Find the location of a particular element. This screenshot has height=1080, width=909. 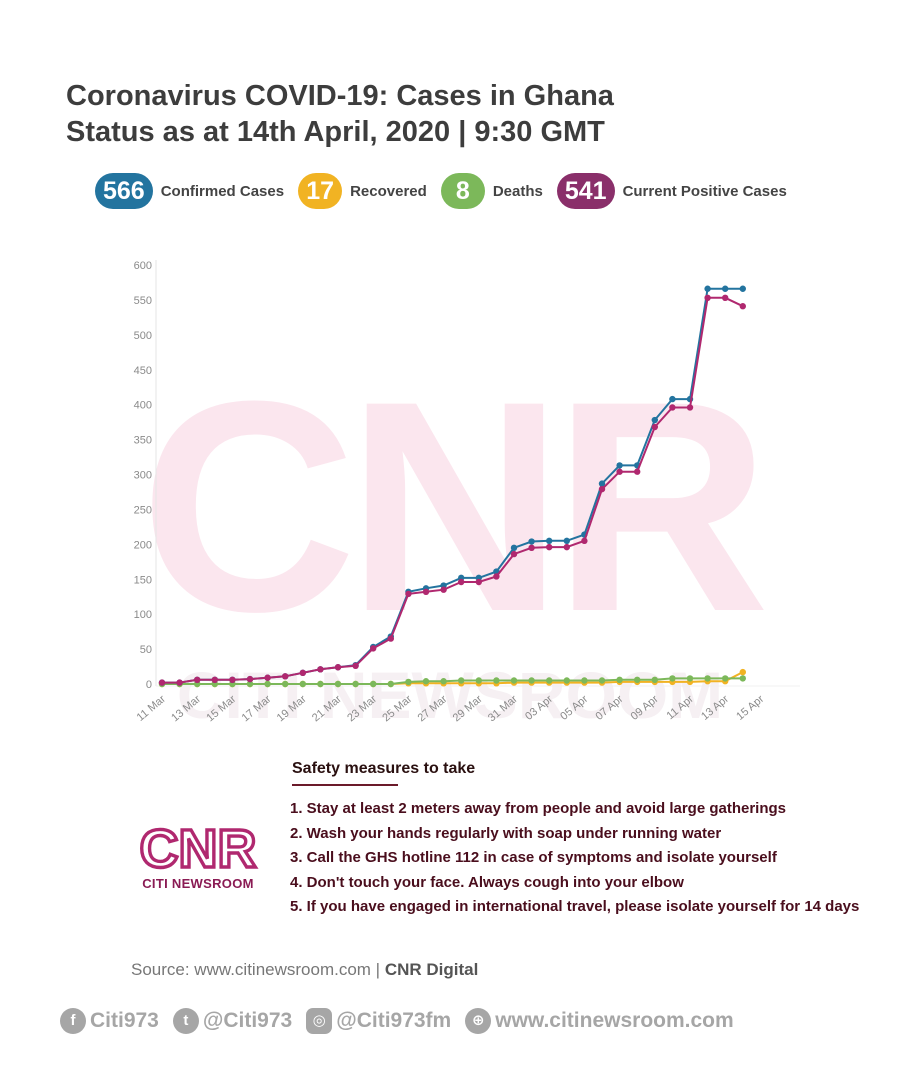

stat-deaths: 8 Deaths is located at coordinates (491, 191).